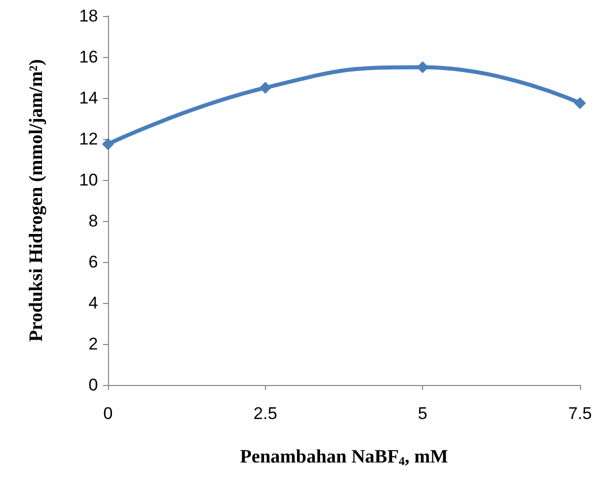  What do you see at coordinates (423, 413) in the screenshot?
I see `x-tick-label: 5` at bounding box center [423, 413].